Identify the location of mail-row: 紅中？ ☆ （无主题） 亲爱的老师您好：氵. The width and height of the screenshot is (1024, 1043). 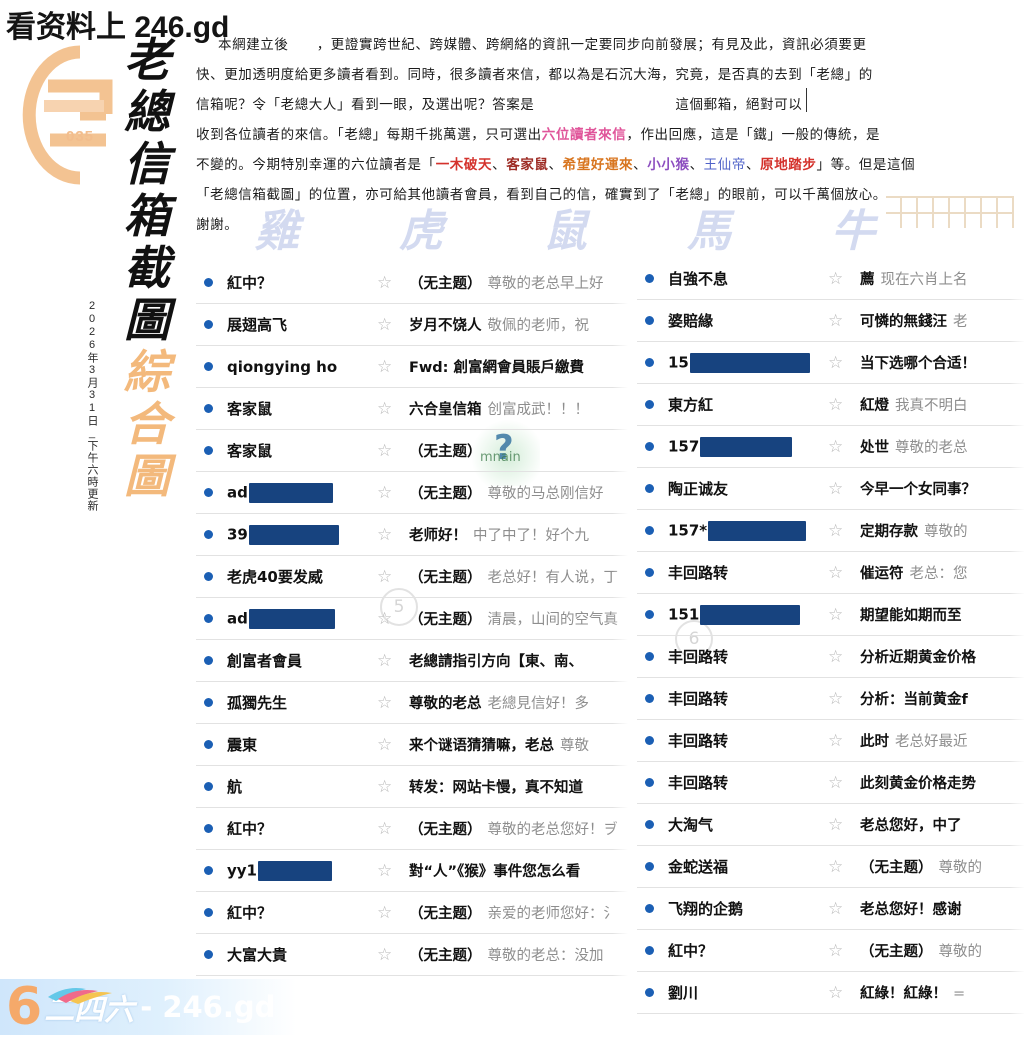
(412, 913).